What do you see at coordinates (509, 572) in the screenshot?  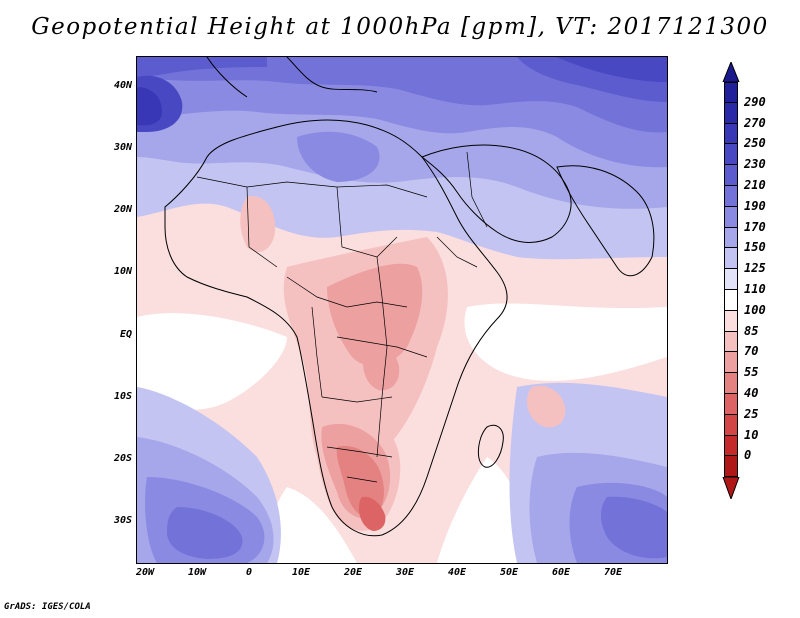 I see `lon-label-50e: 50E` at bounding box center [509, 572].